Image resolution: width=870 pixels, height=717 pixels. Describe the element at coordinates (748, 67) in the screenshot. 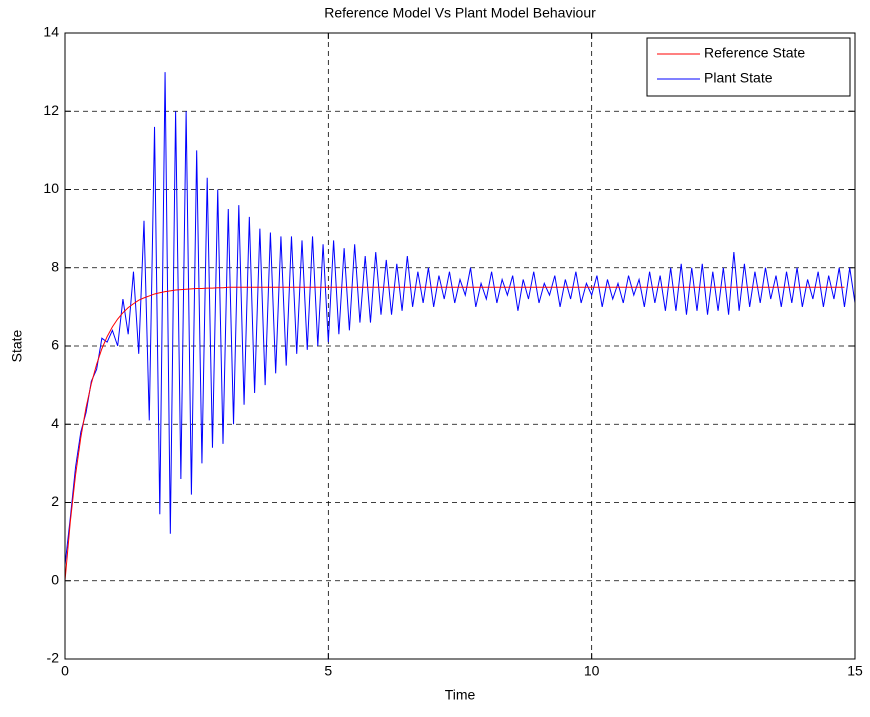

I see `legend-box` at that location.